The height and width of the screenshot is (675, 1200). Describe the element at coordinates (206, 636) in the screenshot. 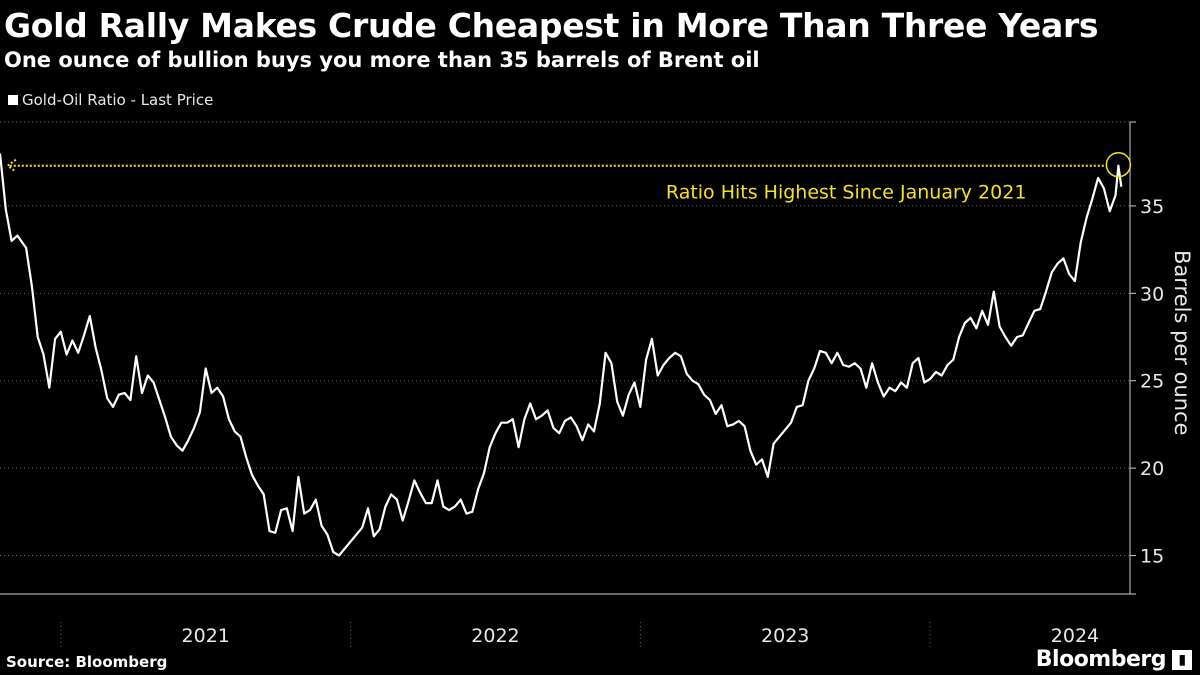

I see `xtick-label-2021: 2021` at that location.